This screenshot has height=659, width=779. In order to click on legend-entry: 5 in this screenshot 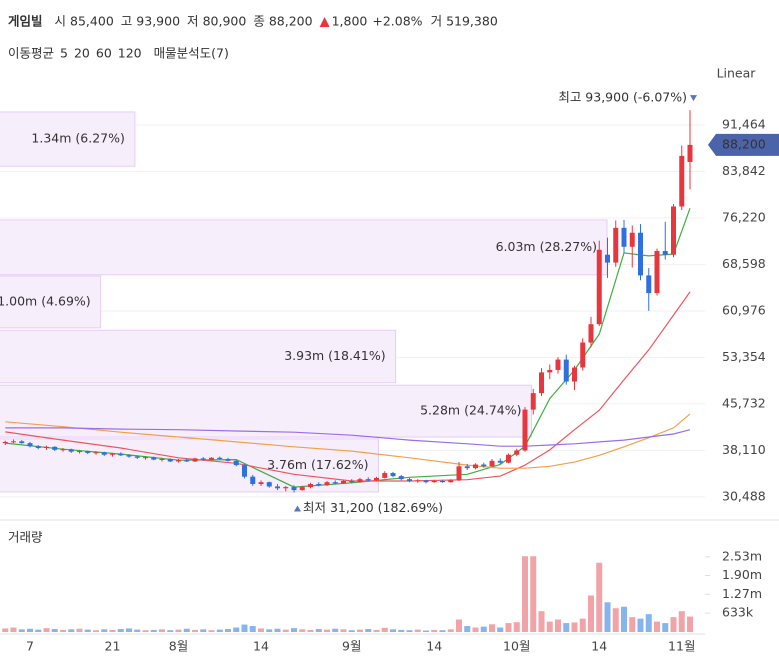, I will do `click(64, 53)`.